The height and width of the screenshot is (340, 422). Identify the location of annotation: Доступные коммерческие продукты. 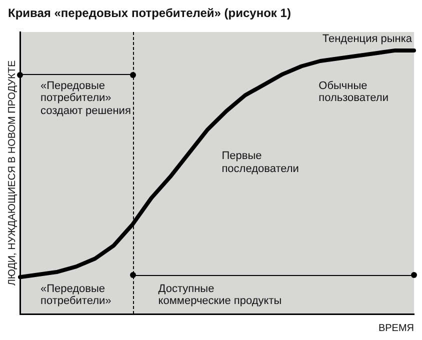
(220, 295).